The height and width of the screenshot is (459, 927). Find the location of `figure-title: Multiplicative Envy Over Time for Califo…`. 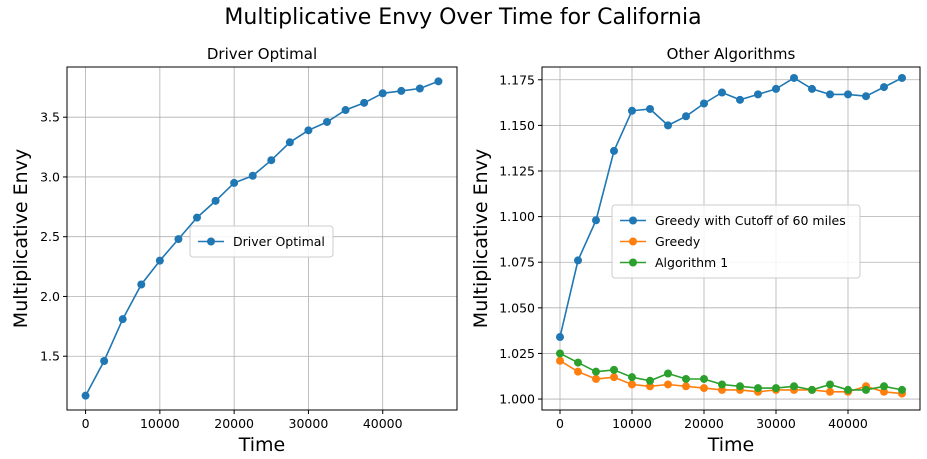

figure-title: Multiplicative Envy Over Time for Califo… is located at coordinates (462, 17).